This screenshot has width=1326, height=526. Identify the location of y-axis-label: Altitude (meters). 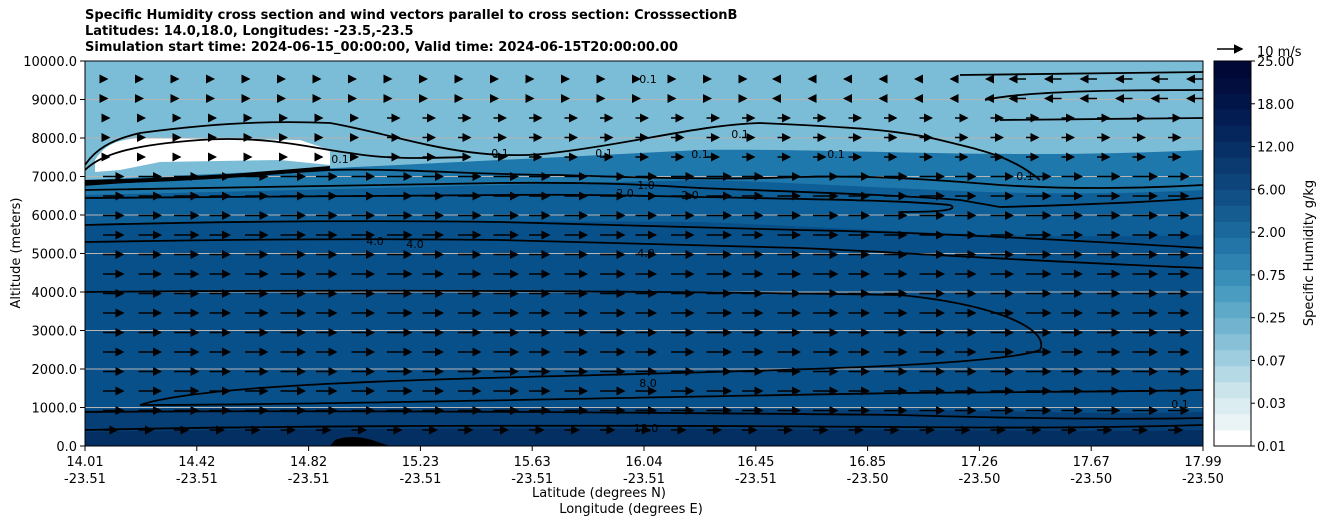
(16, 253).